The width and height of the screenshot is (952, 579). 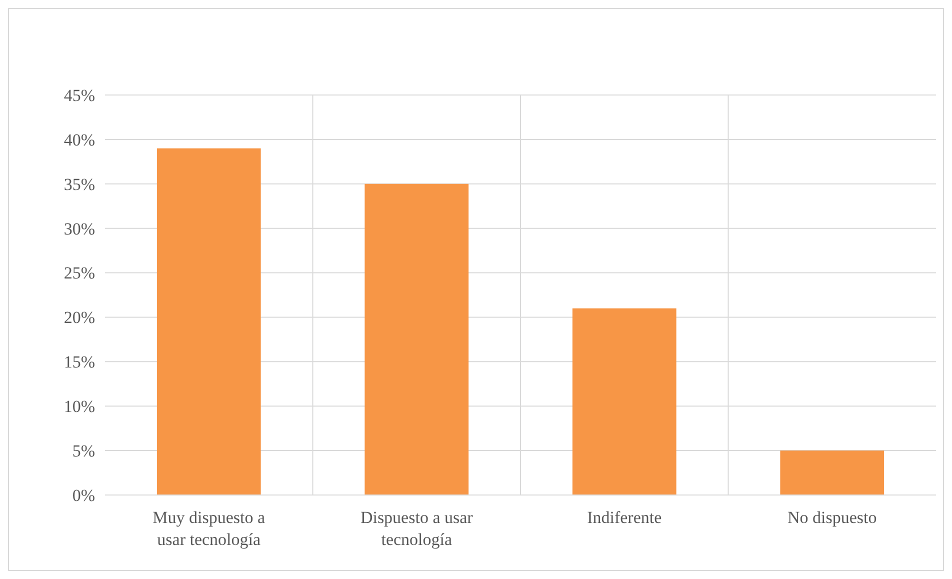 What do you see at coordinates (832, 517) in the screenshot?
I see `x-tick-label: No dispuesto` at bounding box center [832, 517].